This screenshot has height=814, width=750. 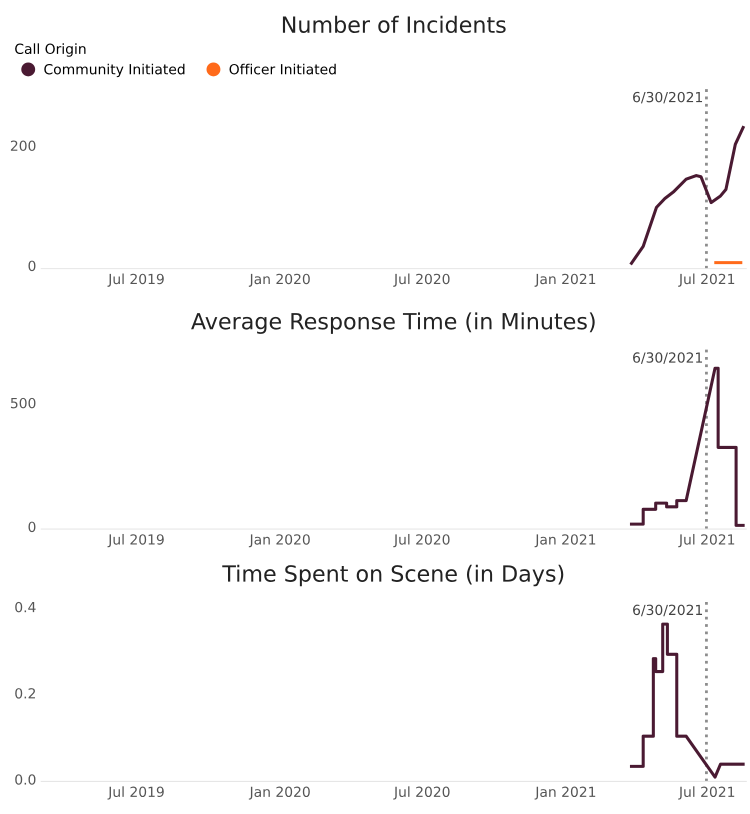 I want to click on chart-title: Number of Incidents, so click(x=394, y=25).